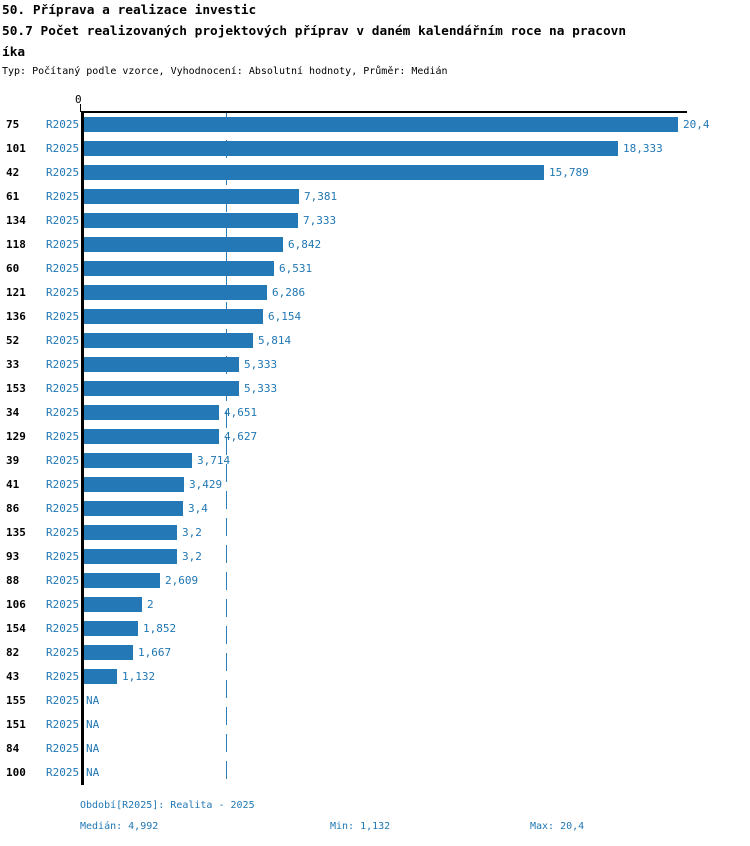 This screenshot has width=750, height=846. What do you see at coordinates (13, 484) in the screenshot?
I see `row-category-label: 41` at bounding box center [13, 484].